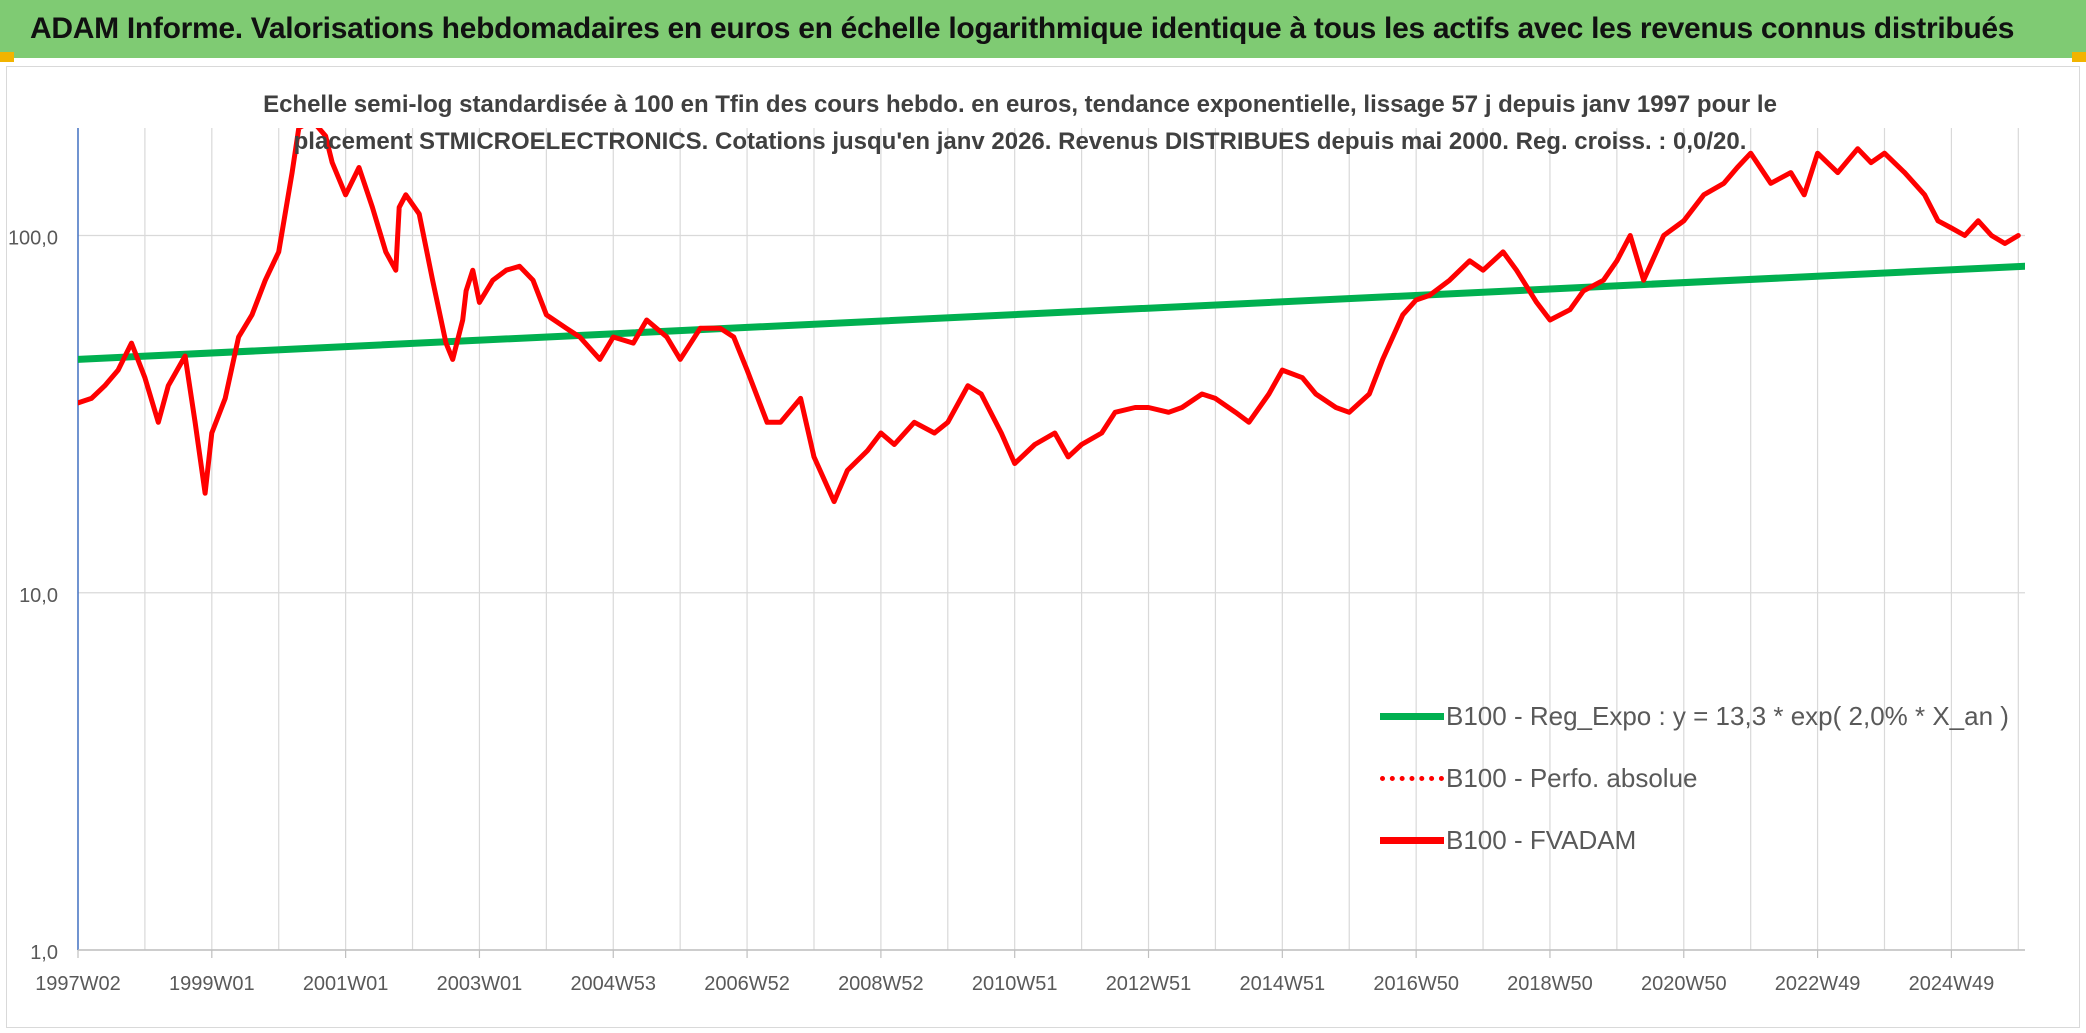 This screenshot has width=2086, height=1033. Describe the element at coordinates (1952, 984) in the screenshot. I see `x-tick-label: 2024W49` at that location.